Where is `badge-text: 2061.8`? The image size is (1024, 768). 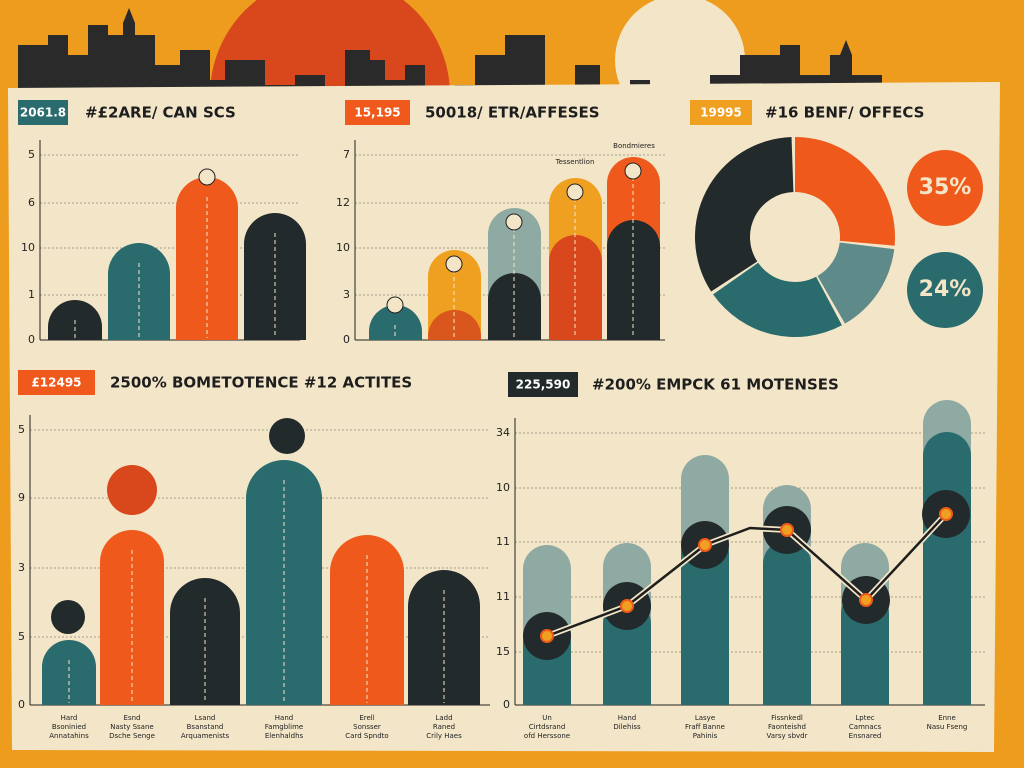
badge-text: 2061.8 is located at coordinates (43, 113).